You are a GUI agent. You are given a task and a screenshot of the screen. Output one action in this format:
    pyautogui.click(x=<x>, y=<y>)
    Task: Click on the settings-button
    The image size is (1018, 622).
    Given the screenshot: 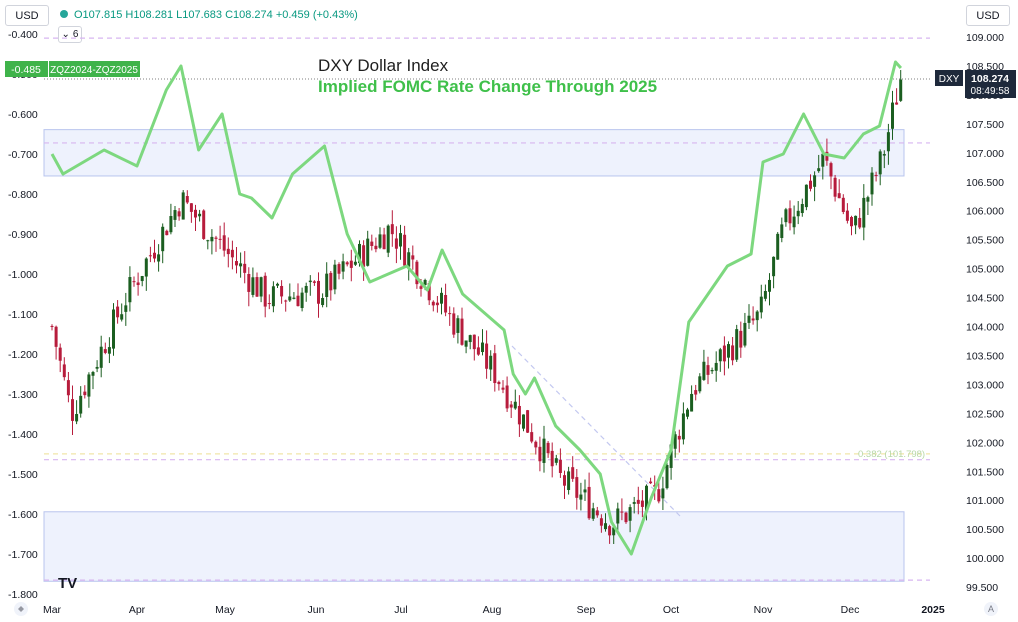 What is the action you would take?
    pyautogui.click(x=21, y=609)
    